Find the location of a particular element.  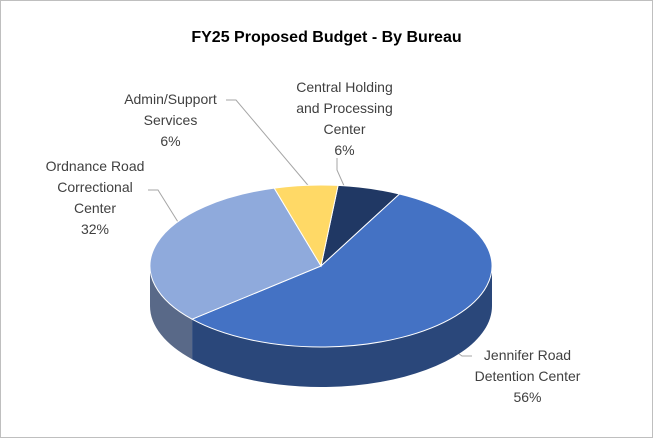

data-label: Ordnance Road Correctional Center 32% is located at coordinates (95, 198).